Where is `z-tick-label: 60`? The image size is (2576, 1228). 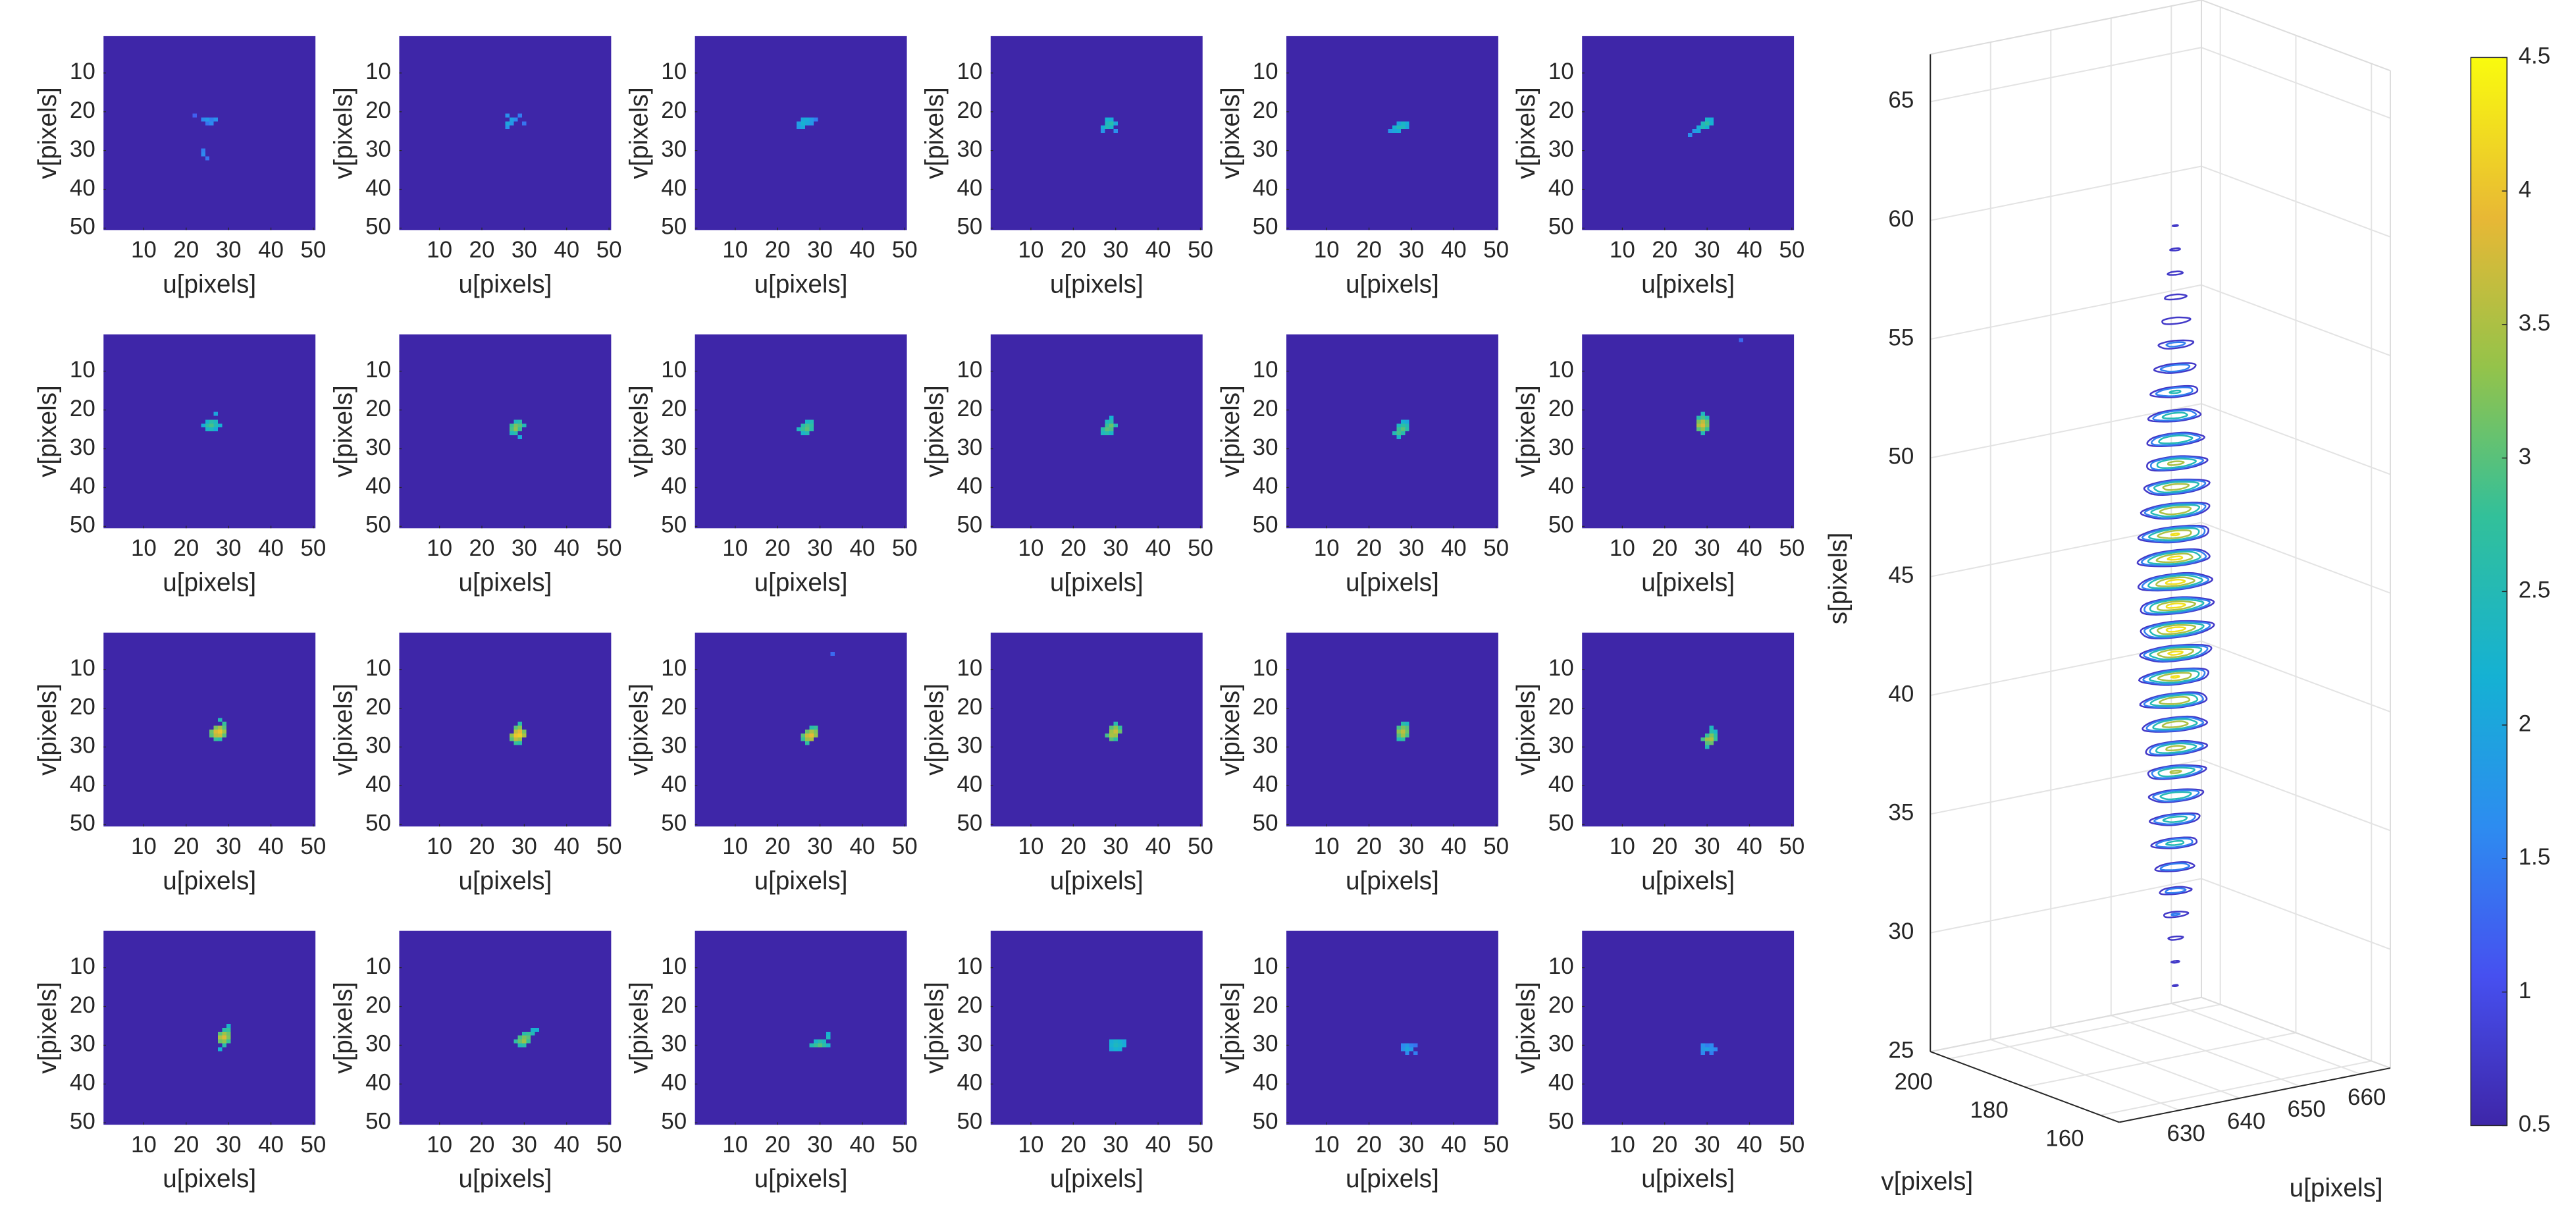 z-tick-label: 60 is located at coordinates (1901, 219).